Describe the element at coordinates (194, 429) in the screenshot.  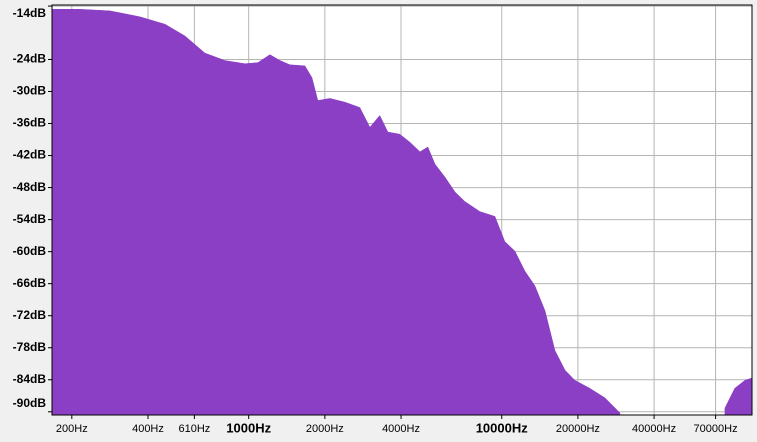
I see `x-tick-label: 610Hz` at that location.